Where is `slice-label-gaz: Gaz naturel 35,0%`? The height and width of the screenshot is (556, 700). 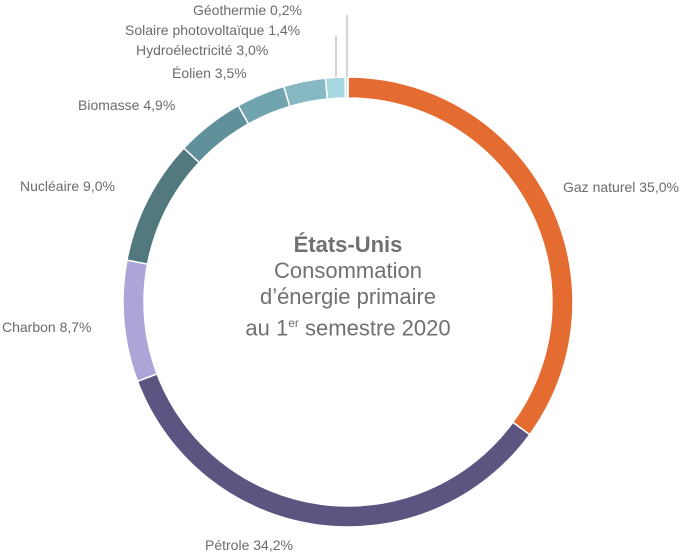
slice-label-gaz: Gaz naturel 35,0% is located at coordinates (621, 187).